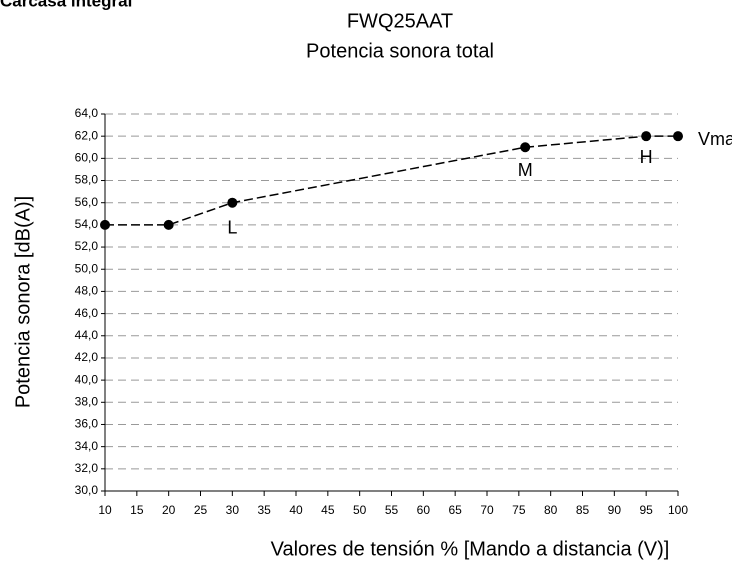 This screenshot has width=732, height=568. Describe the element at coordinates (105, 510) in the screenshot. I see `x-tick-label: 10` at that location.